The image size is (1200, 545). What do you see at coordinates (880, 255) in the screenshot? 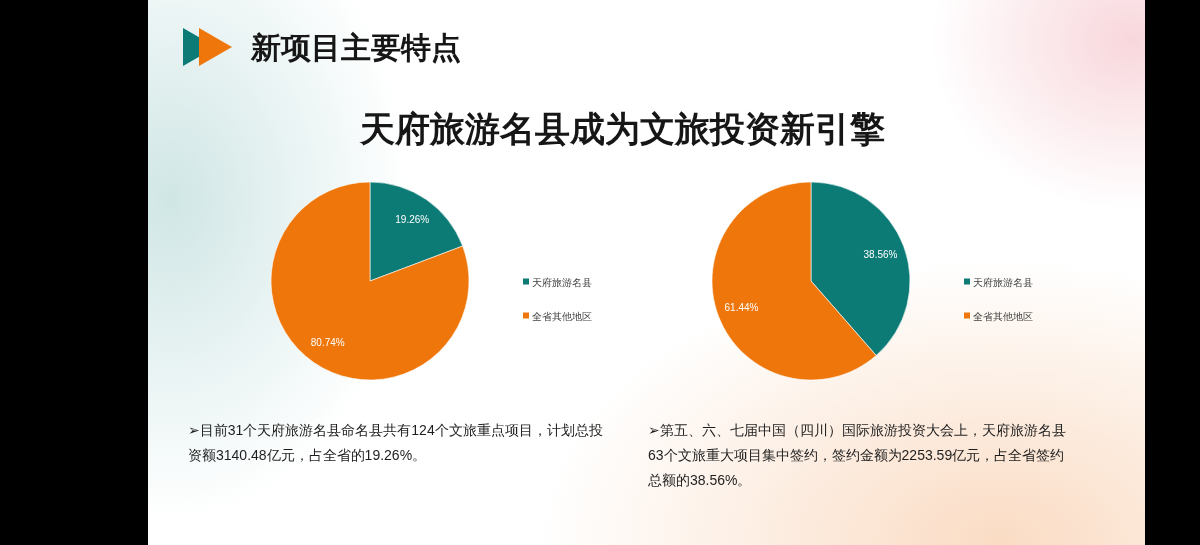
I see `data-label: 38.56%` at bounding box center [880, 255].